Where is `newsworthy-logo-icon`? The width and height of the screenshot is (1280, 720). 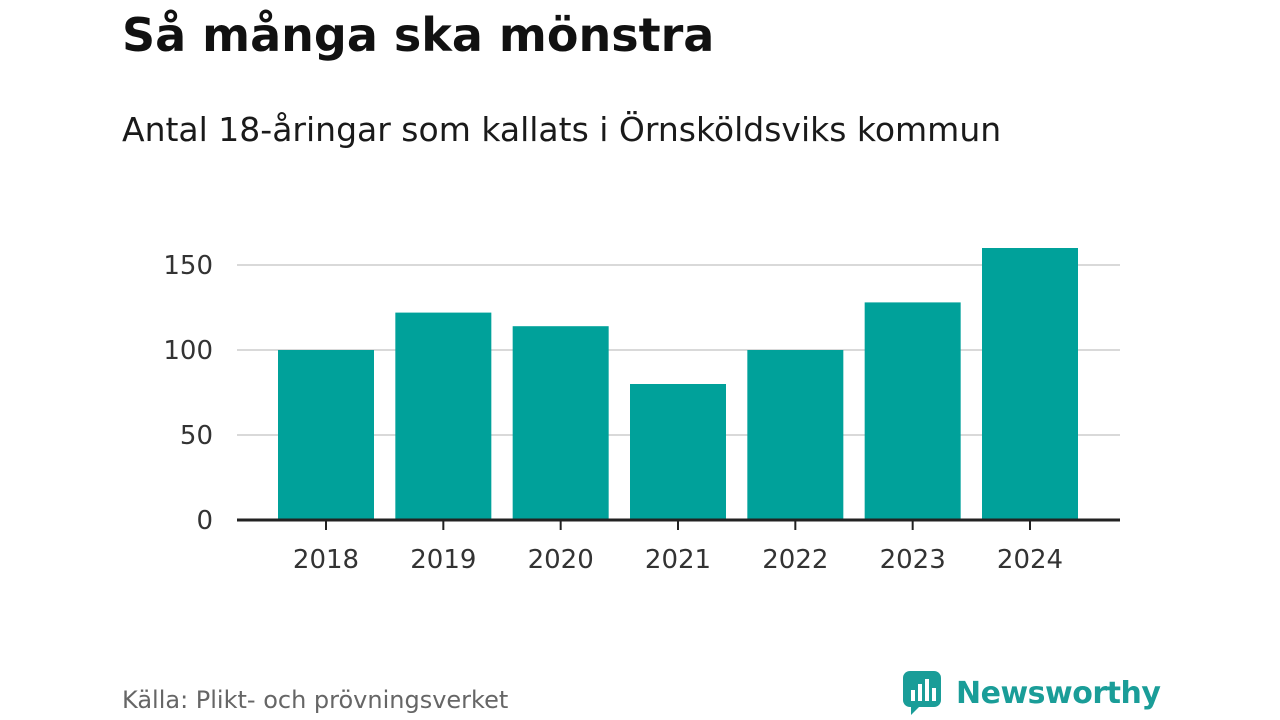
newsworthy-logo-icon is located at coordinates (922, 693).